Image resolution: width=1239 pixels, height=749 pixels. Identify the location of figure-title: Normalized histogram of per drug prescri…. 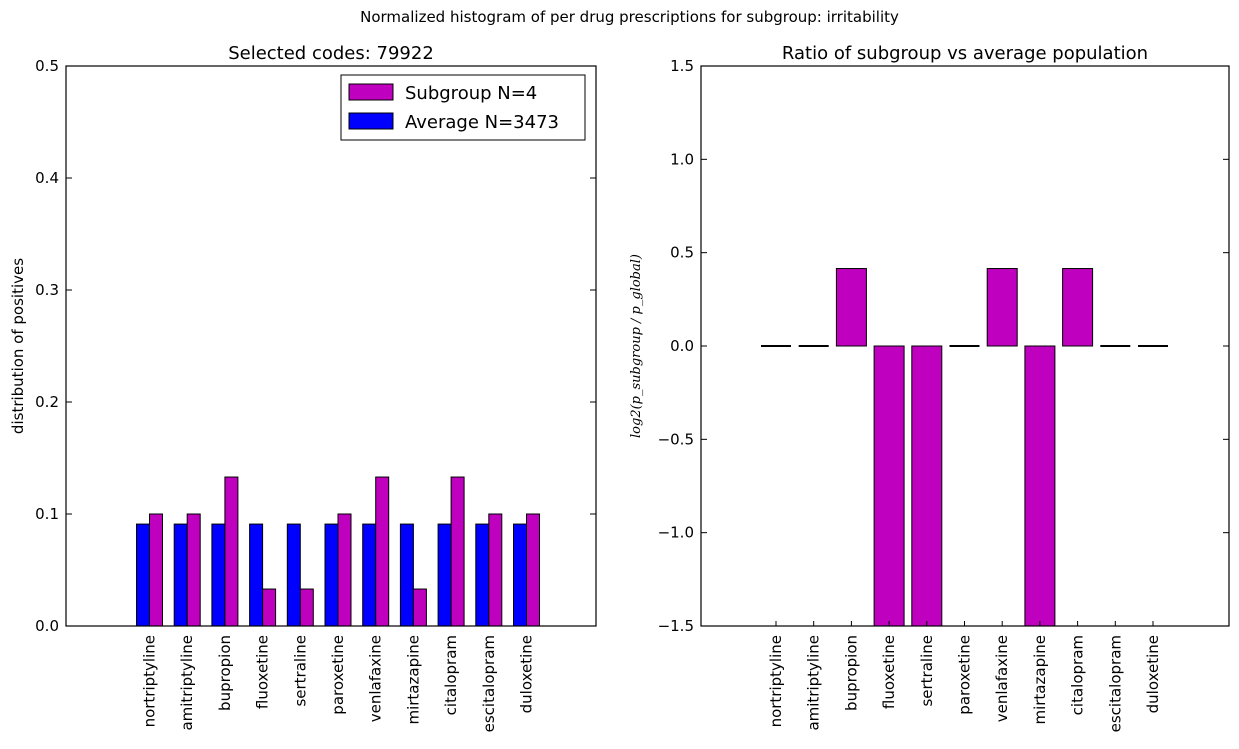
(629, 17).